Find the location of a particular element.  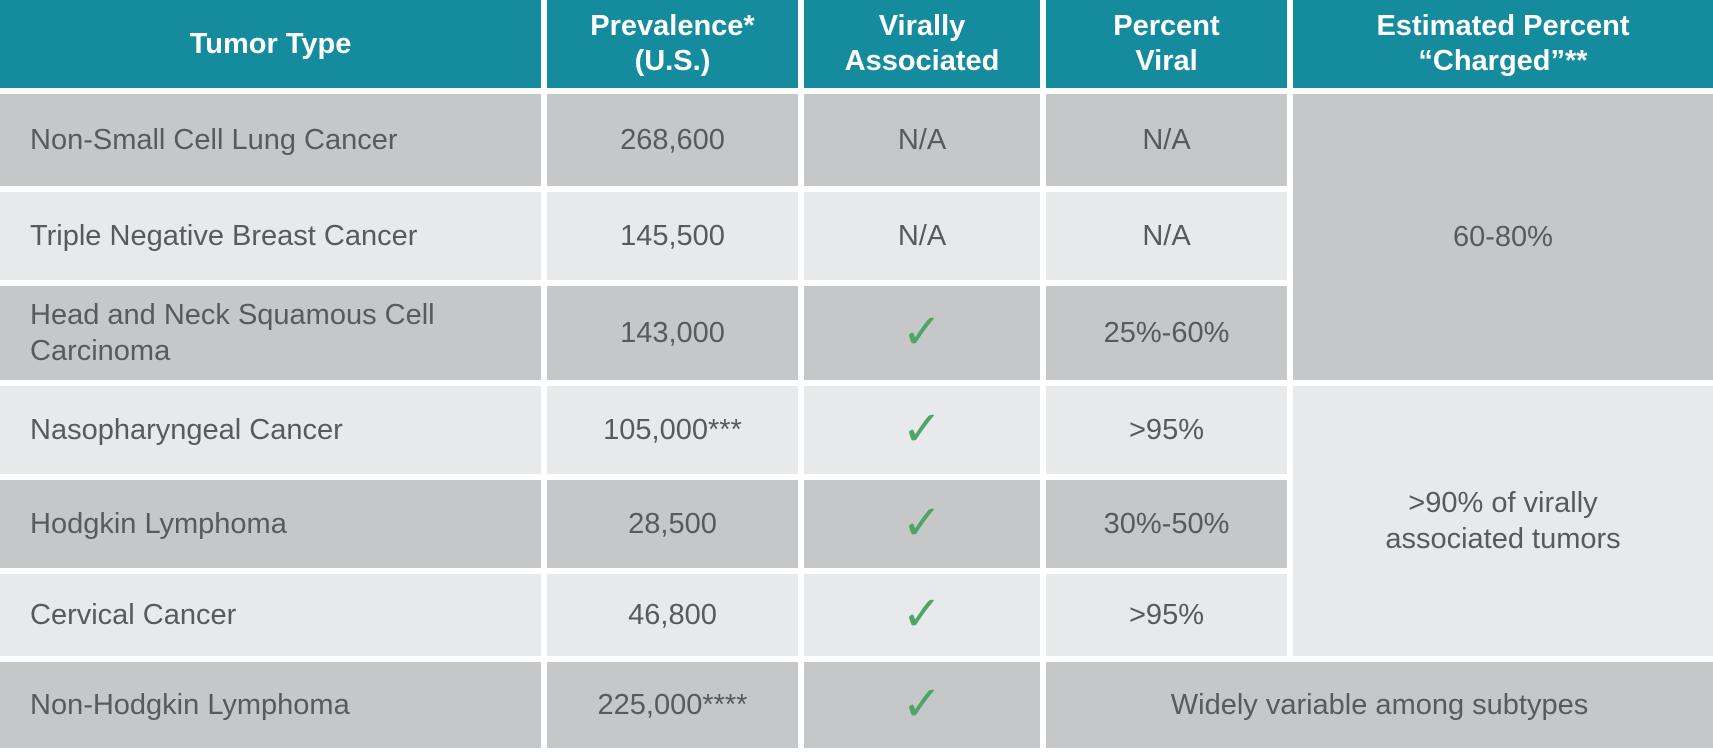

prevalence-cell: 105,000*** is located at coordinates (672, 430).